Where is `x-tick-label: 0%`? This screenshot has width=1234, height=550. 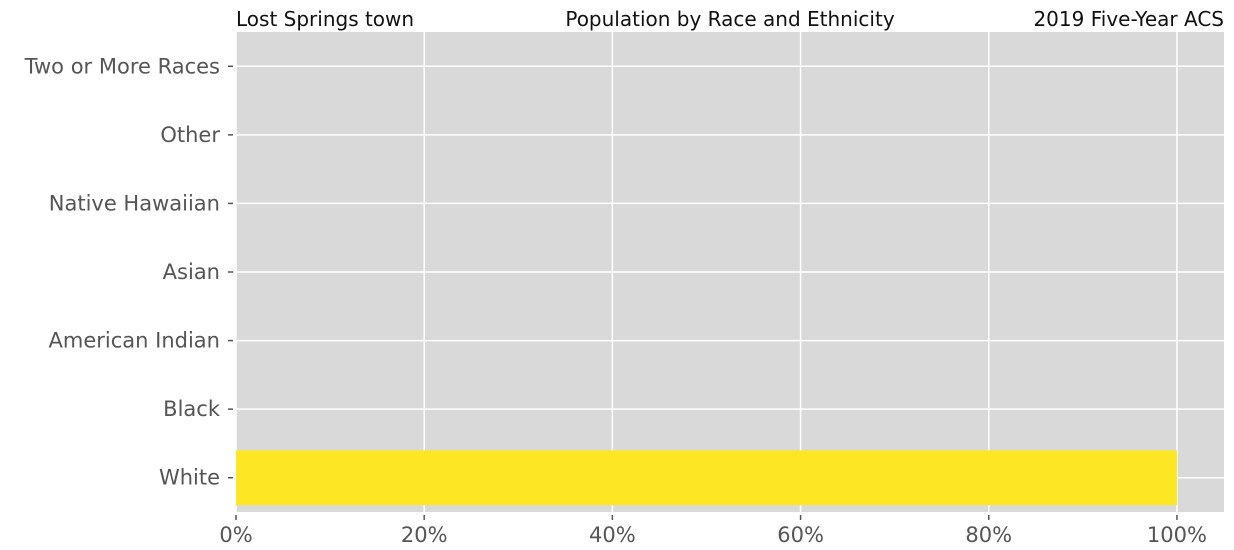 x-tick-label: 0% is located at coordinates (235, 535).